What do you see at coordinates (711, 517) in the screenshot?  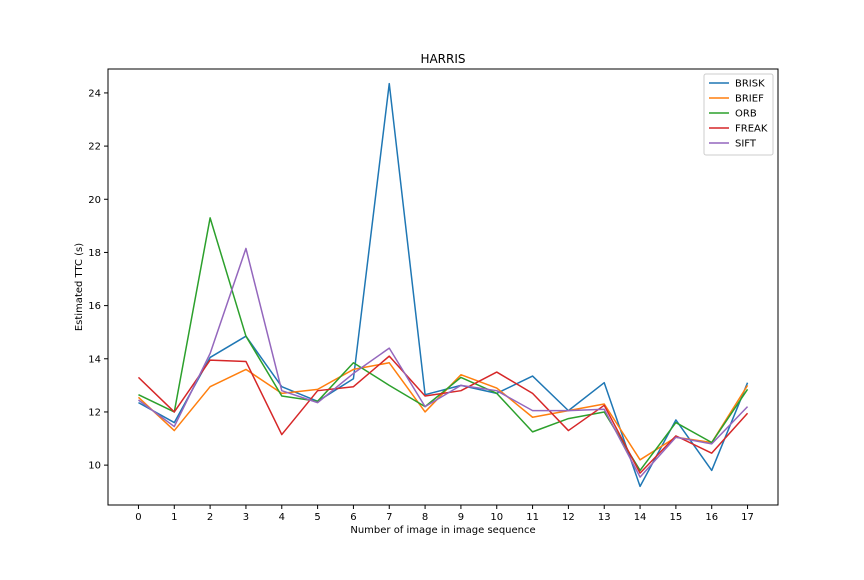 I see `x-tick-label: 16` at bounding box center [711, 517].